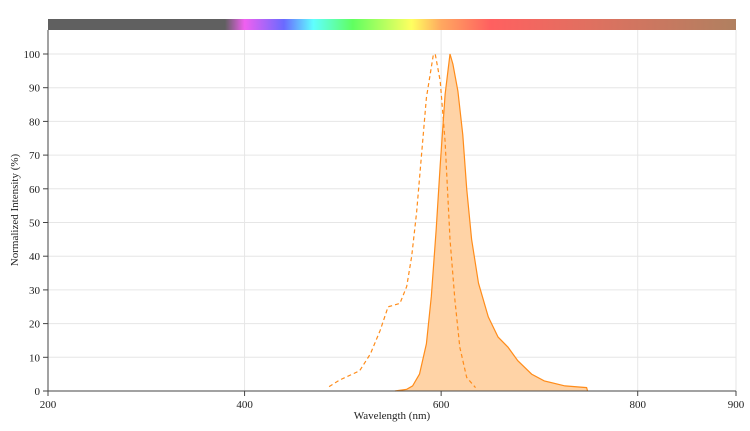  What do you see at coordinates (35, 156) in the screenshot?
I see `y-tick-label: 70` at bounding box center [35, 156].